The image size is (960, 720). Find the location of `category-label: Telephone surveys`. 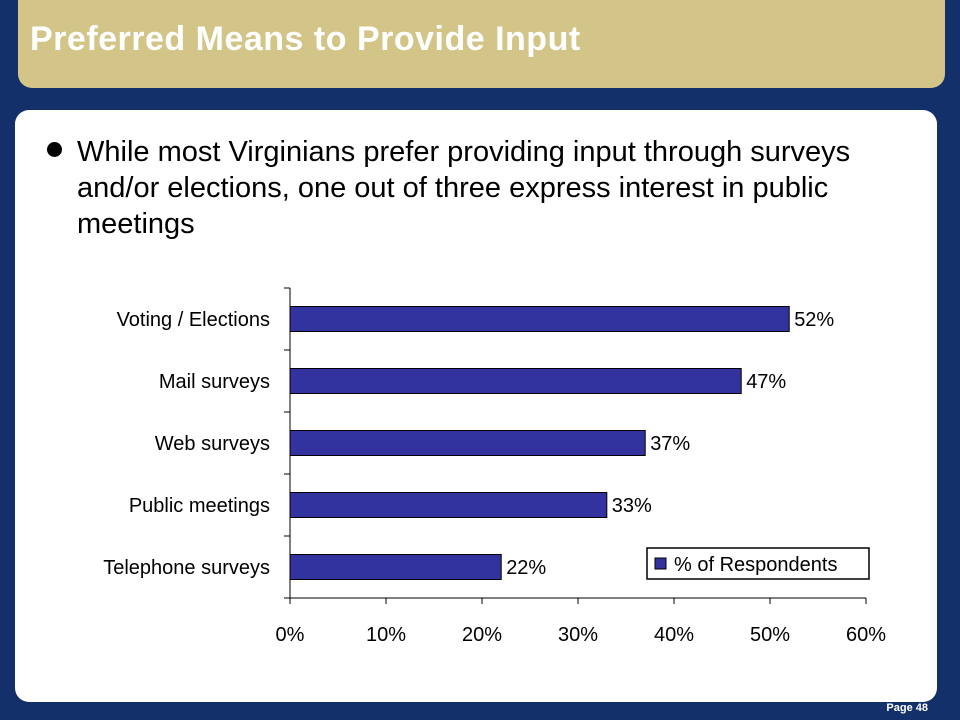

category-label: Telephone surveys is located at coordinates (186, 568).